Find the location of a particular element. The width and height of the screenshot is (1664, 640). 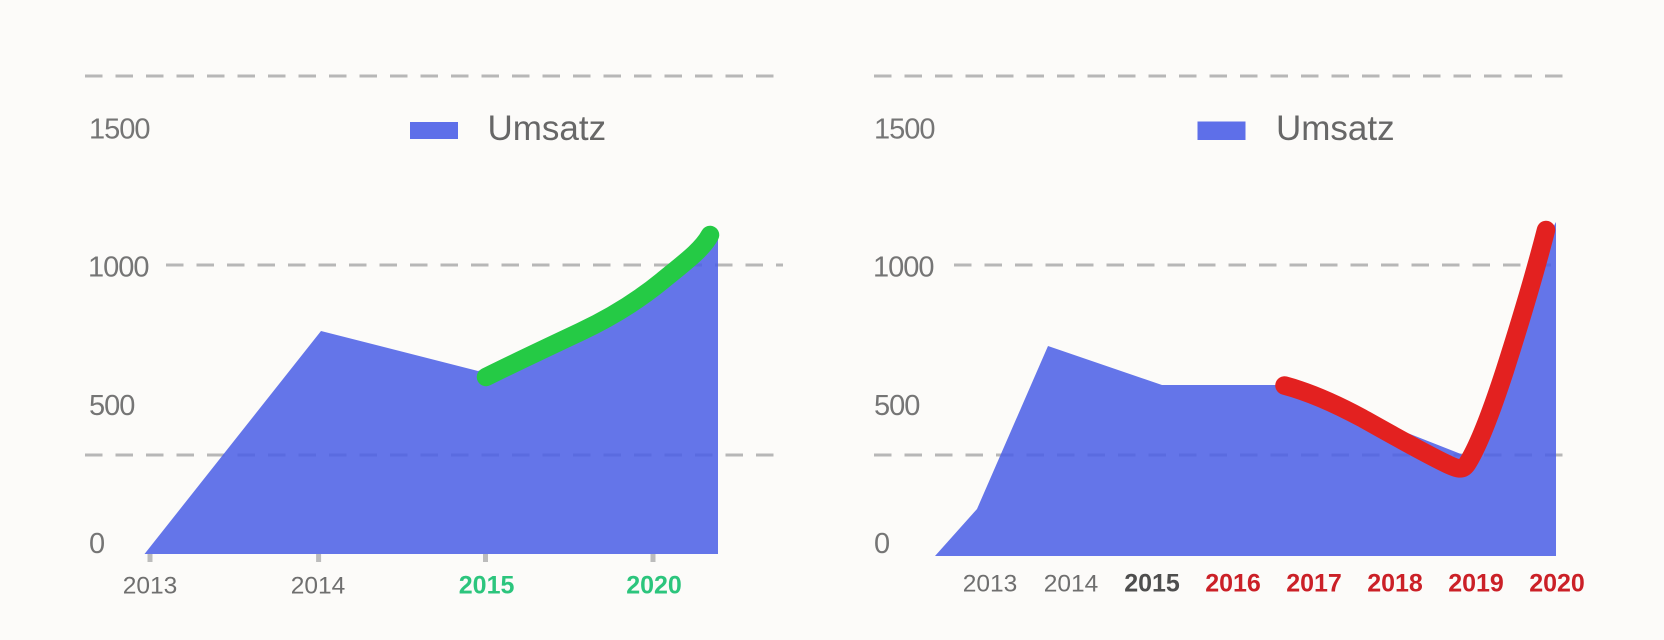

svg-text: 2018 is located at coordinates (1395, 584).